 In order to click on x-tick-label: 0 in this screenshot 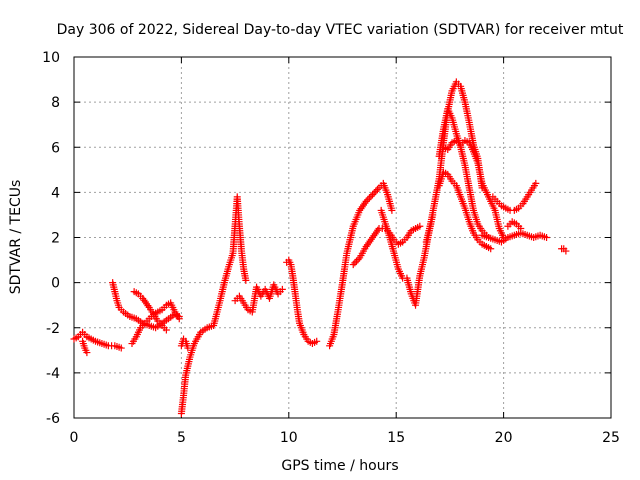, I will do `click(74, 438)`.